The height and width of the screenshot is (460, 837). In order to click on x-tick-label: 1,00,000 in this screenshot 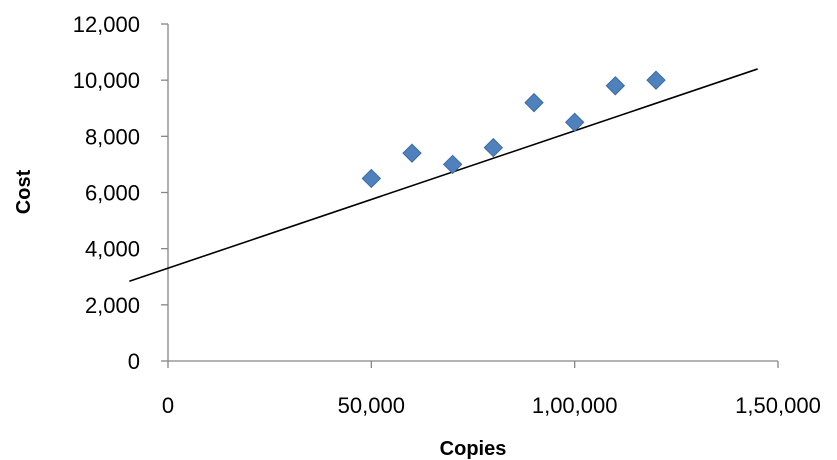, I will do `click(575, 405)`.